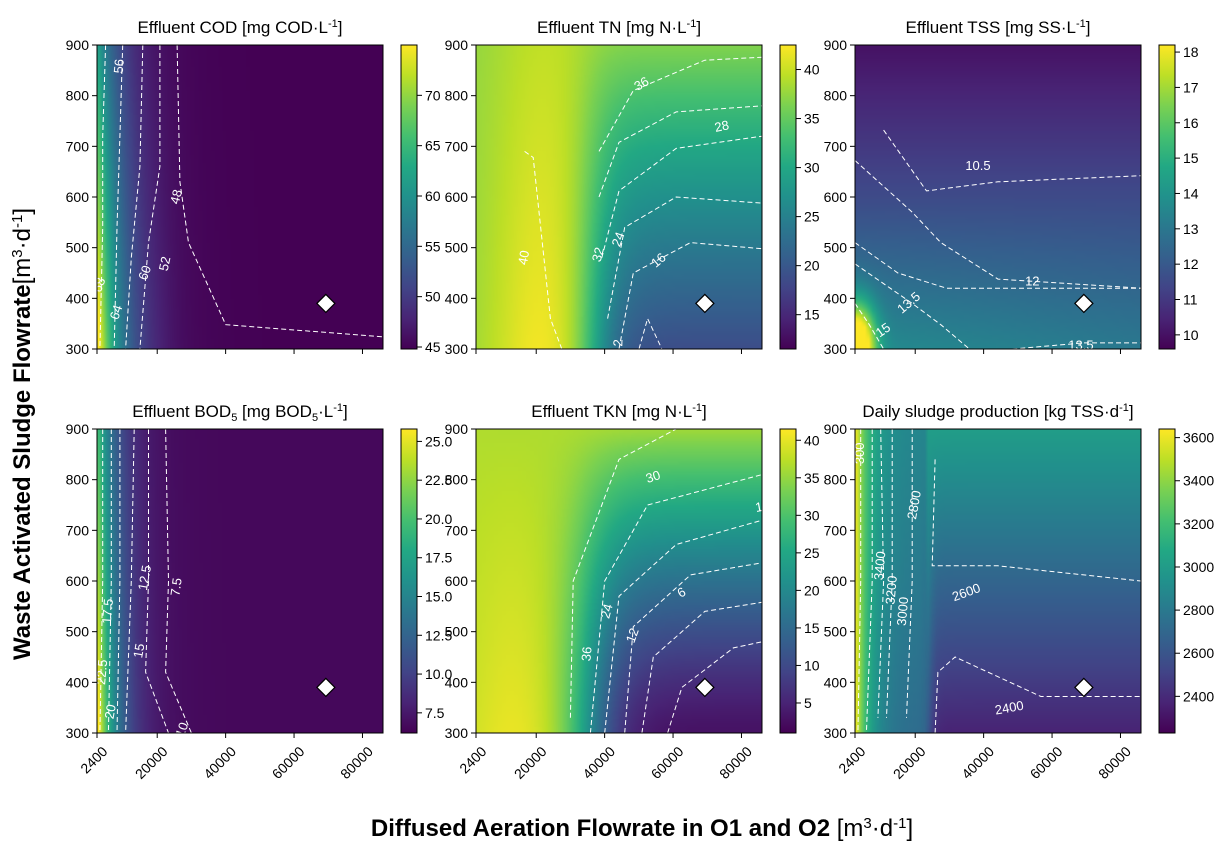 This screenshot has width=1226, height=843. What do you see at coordinates (653, 476) in the screenshot?
I see `contour-label: 30` at bounding box center [653, 476].